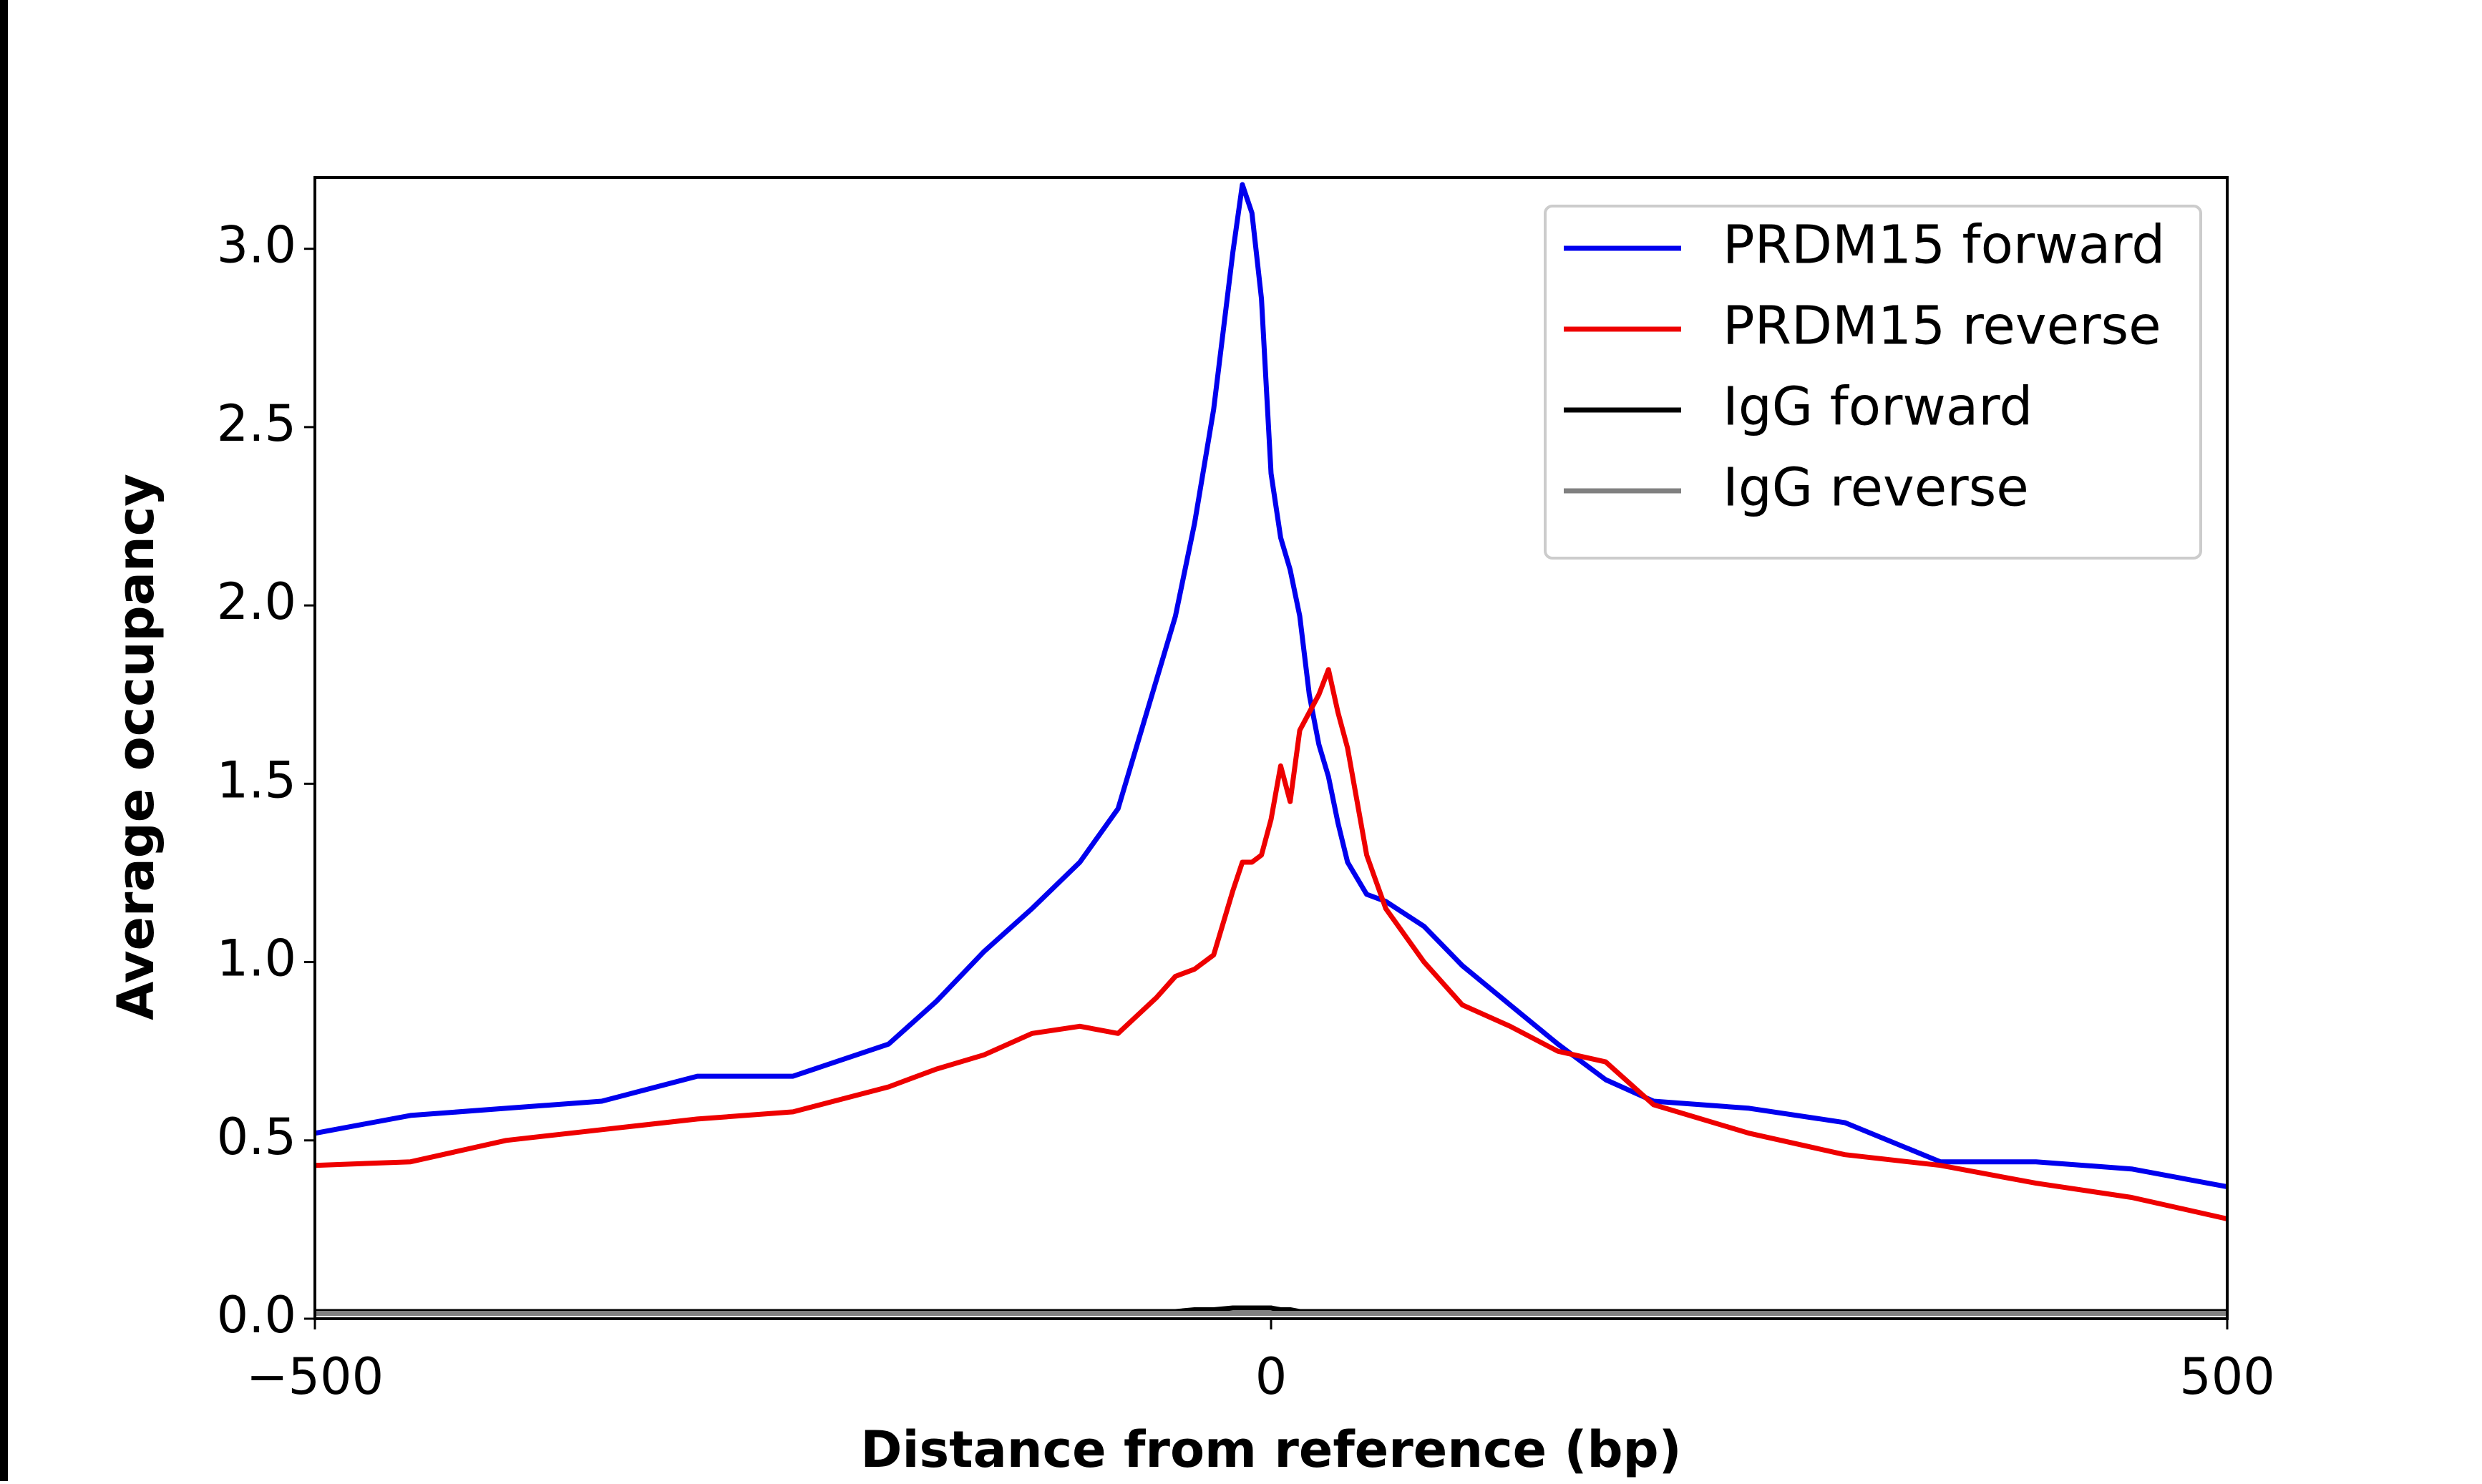 The width and height of the screenshot is (2482, 1484). What do you see at coordinates (256, 246) in the screenshot?
I see `y-tick-label: 3.0` at bounding box center [256, 246].